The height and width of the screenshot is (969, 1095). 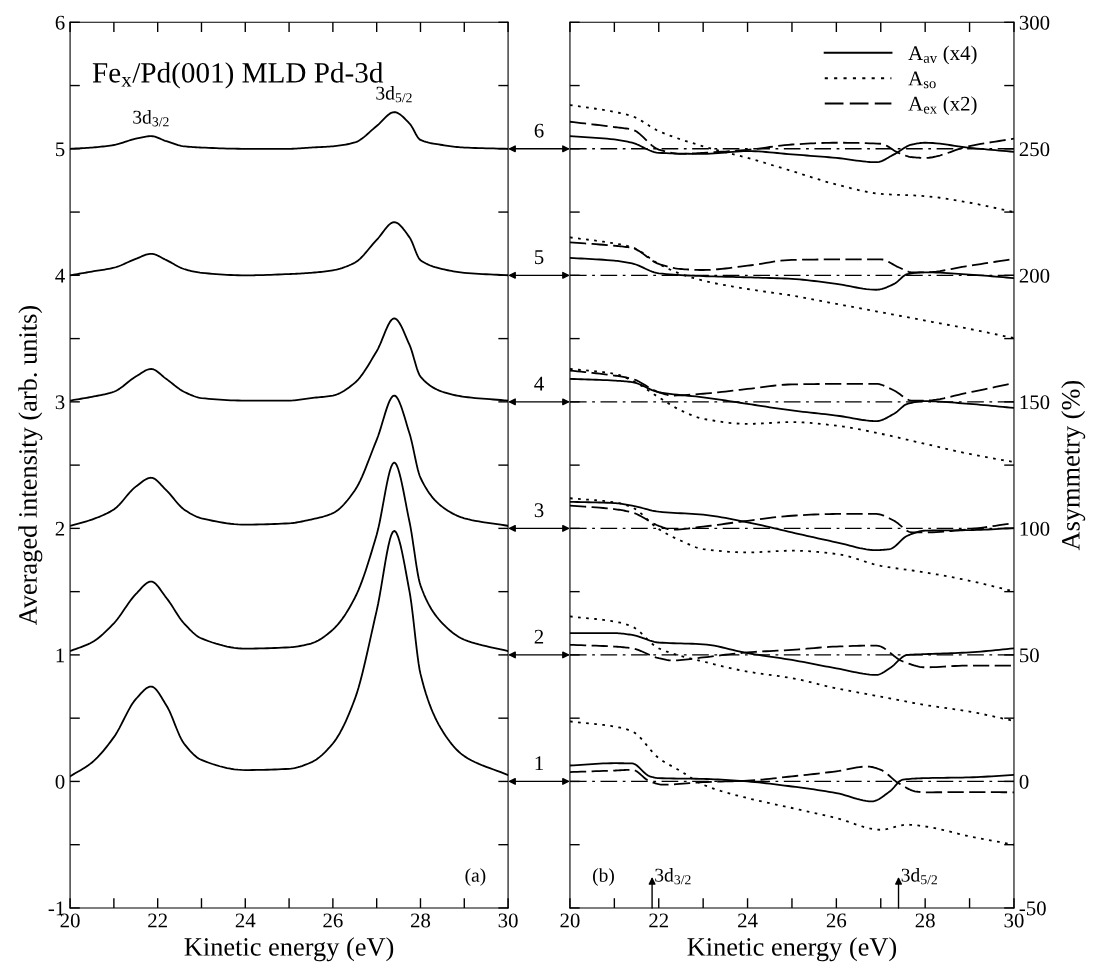 What do you see at coordinates (539, 257) in the screenshot?
I see `text: 5` at bounding box center [539, 257].